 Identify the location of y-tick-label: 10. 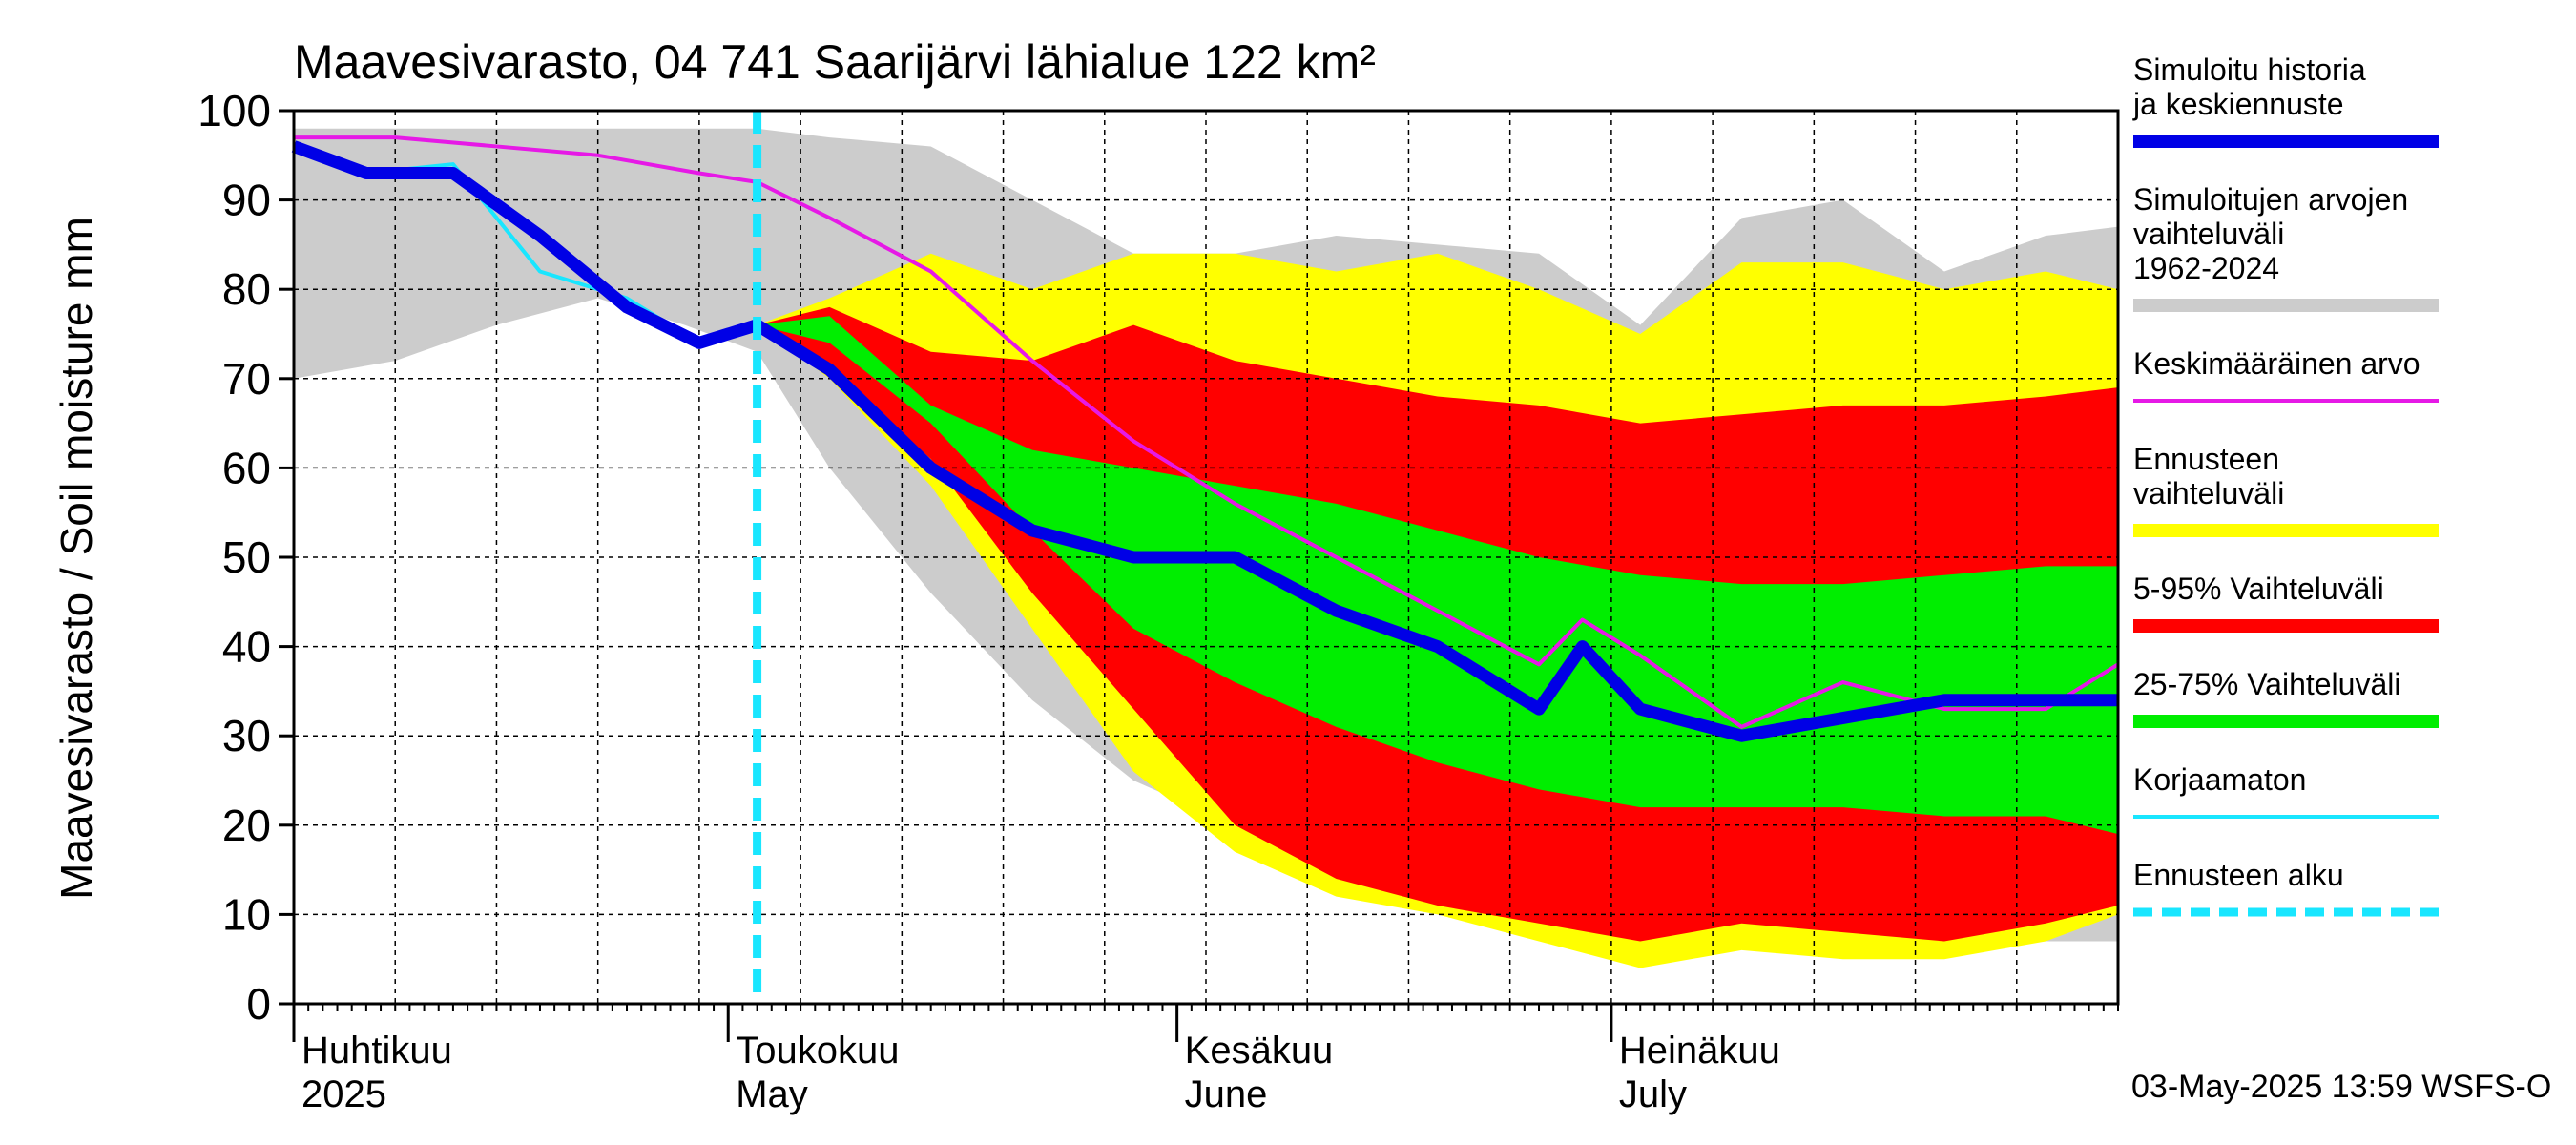
(246, 914).